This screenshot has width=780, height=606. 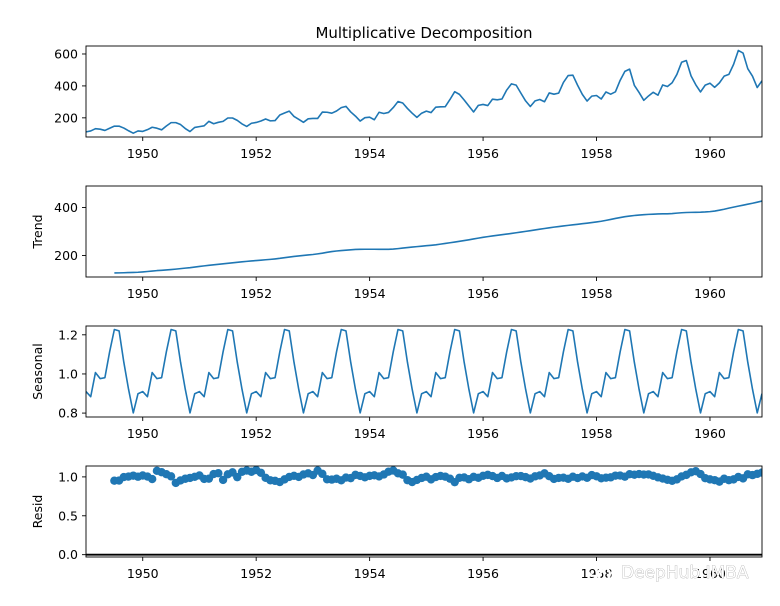 What do you see at coordinates (66, 117) in the screenshot?
I see `observed-ytick-label: 200` at bounding box center [66, 117].